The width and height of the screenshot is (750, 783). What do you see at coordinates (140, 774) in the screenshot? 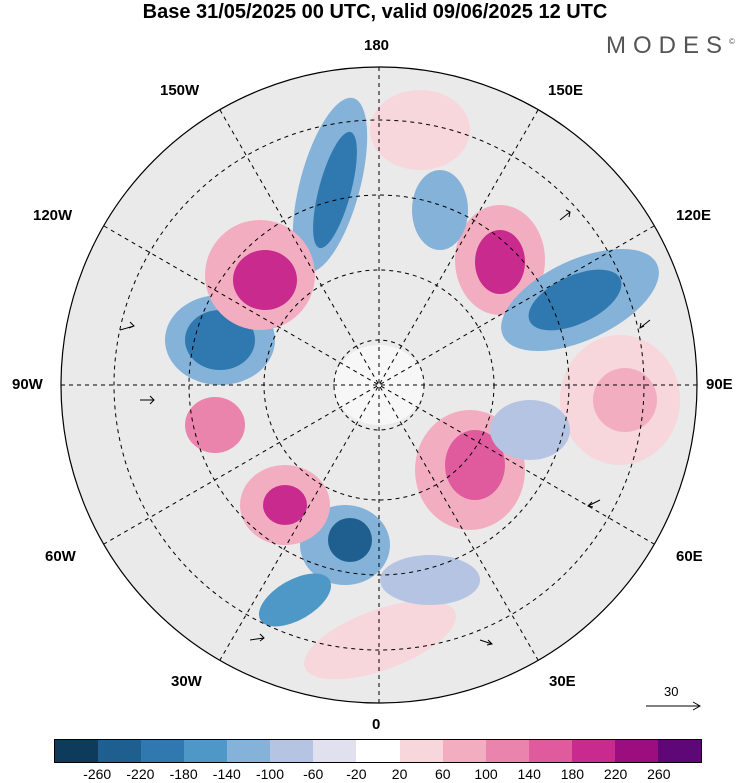
I see `colorbar-tick-label: -220` at bounding box center [140, 774].